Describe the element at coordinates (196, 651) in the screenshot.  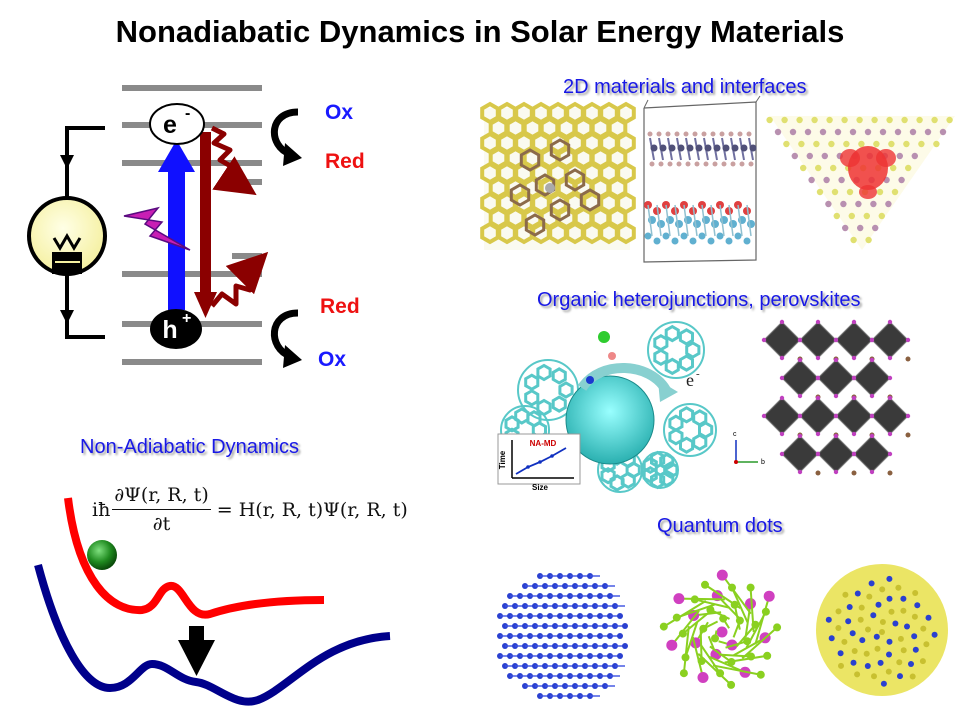
I see `hop-arrow` at that location.